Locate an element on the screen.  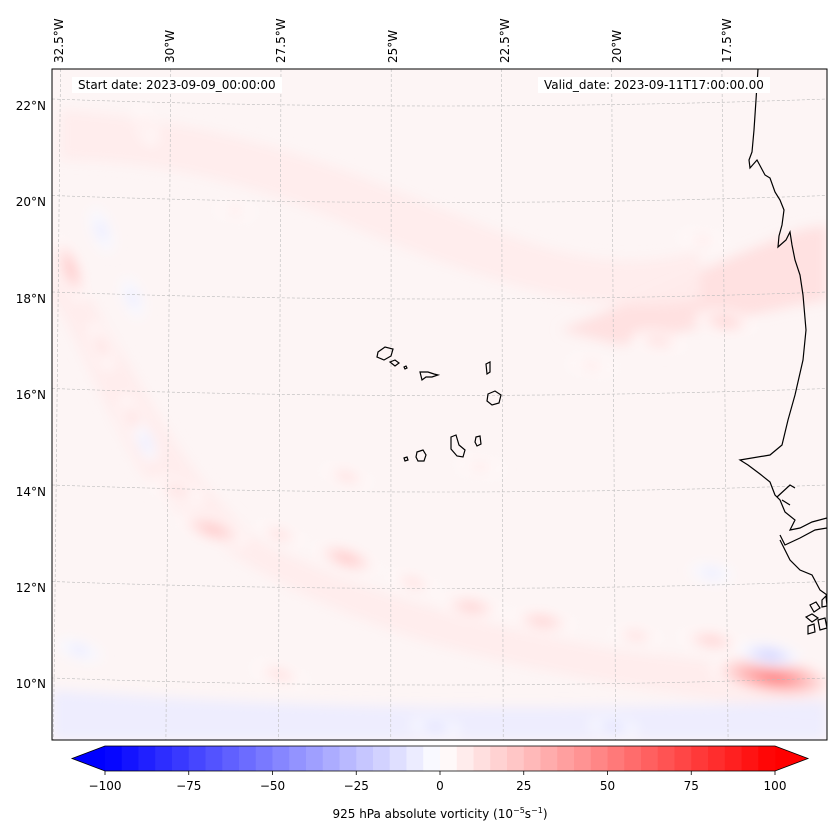
bijagos-islands is located at coordinates (815, 614).